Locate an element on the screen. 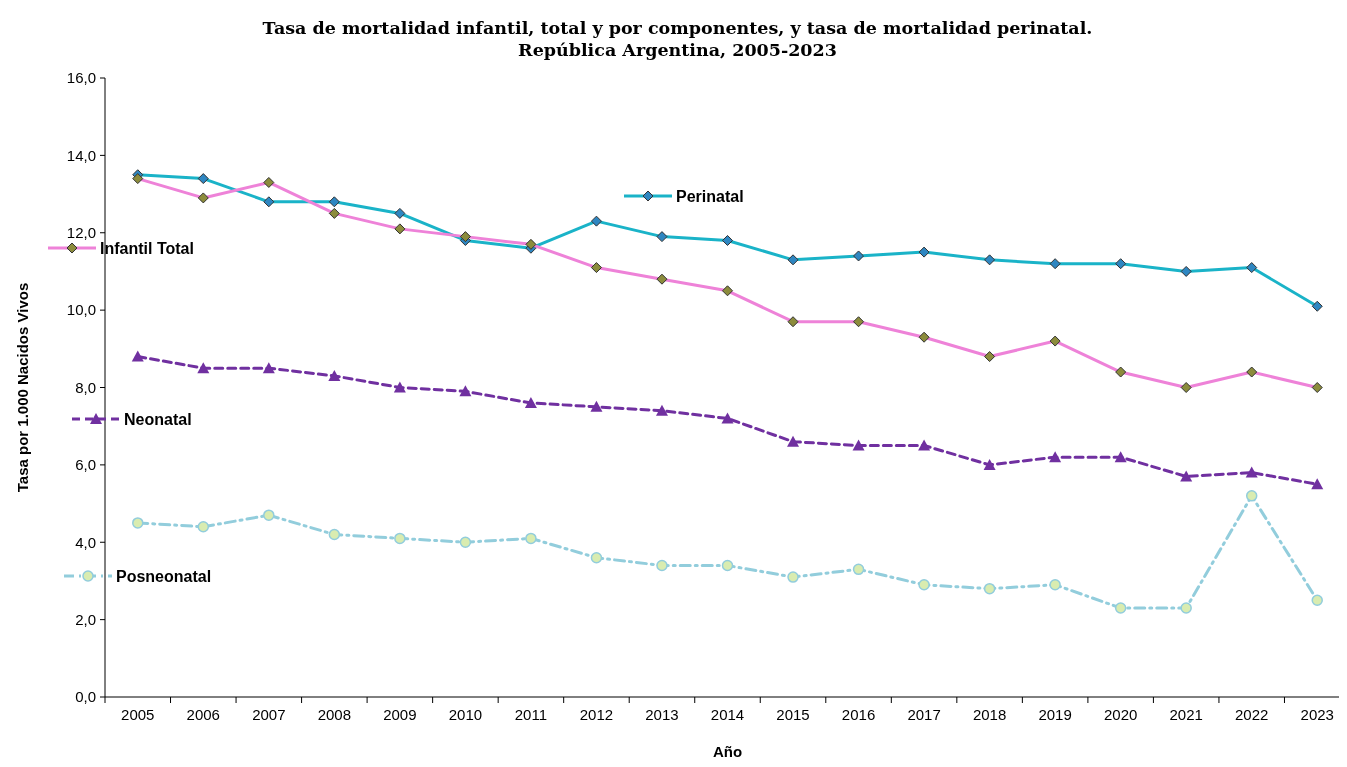  y-tick-label: 12,0 is located at coordinates (81, 232).